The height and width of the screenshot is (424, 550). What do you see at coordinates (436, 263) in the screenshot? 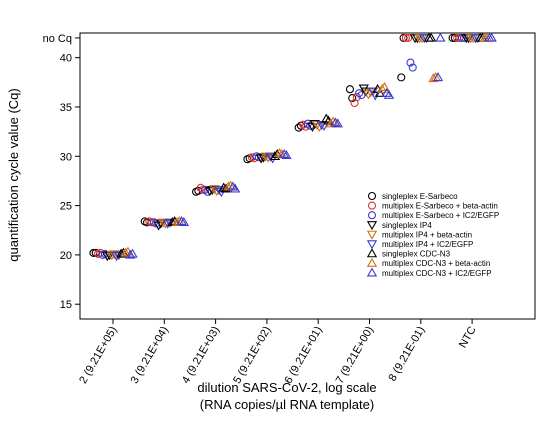
I see `legend-label: multiplex CDC-N3 + beta-actin` at bounding box center [436, 263].